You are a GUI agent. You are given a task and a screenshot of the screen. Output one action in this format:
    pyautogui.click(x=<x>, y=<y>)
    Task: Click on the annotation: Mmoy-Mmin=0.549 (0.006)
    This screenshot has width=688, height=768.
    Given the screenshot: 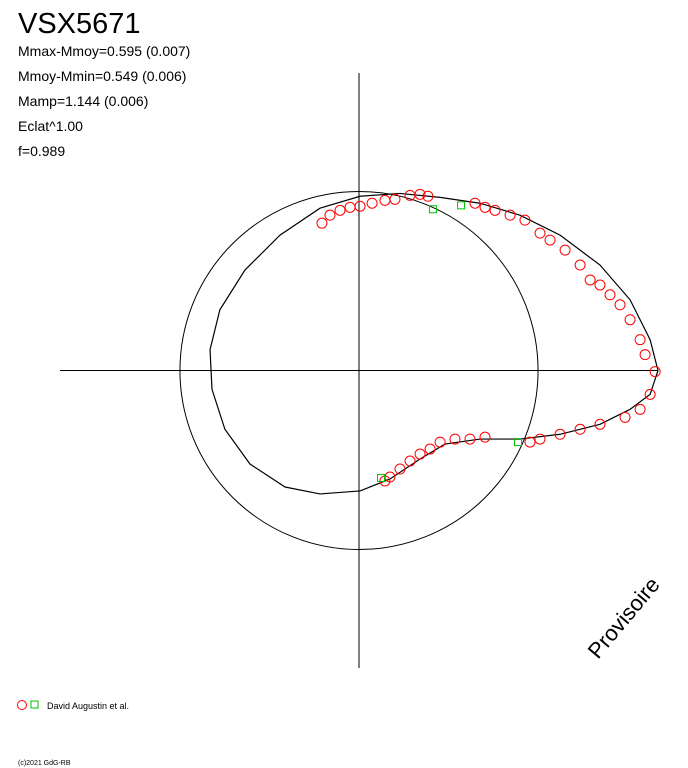 What is the action you would take?
    pyautogui.click(x=102, y=76)
    